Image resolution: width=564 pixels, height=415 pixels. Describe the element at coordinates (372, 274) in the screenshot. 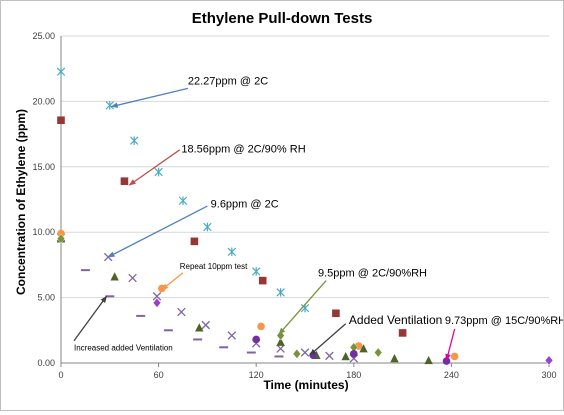

I see `annotation-label-4: 9.5ppm @ 2C/90%RH` at that location.